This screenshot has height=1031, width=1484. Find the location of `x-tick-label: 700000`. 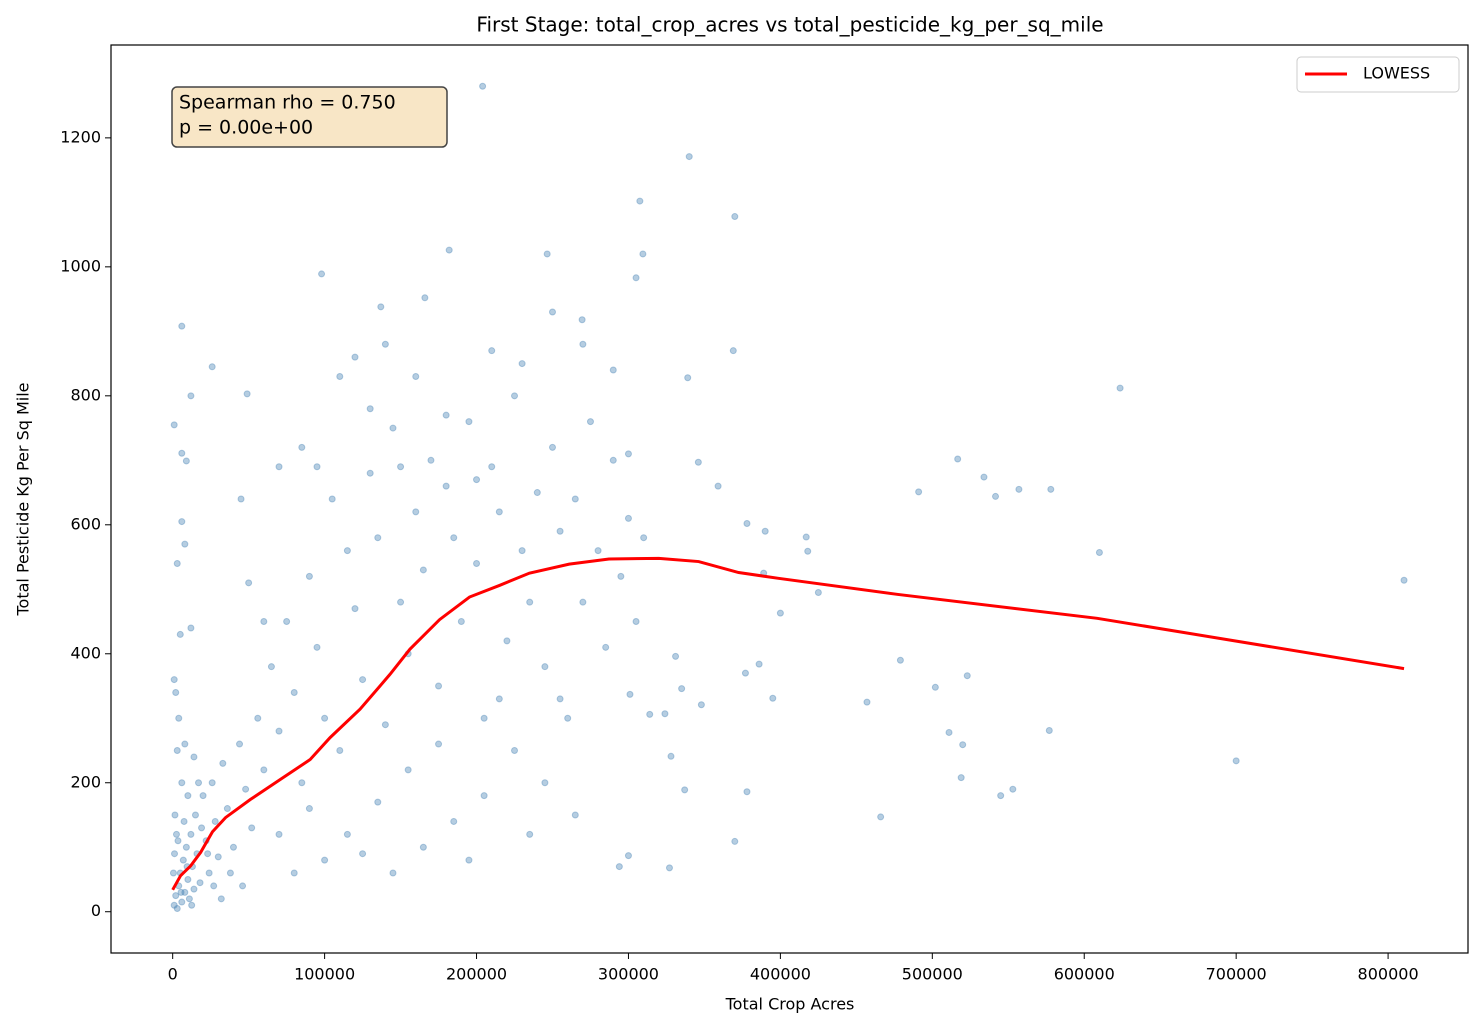

x-tick-label: 700000 is located at coordinates (1236, 974).